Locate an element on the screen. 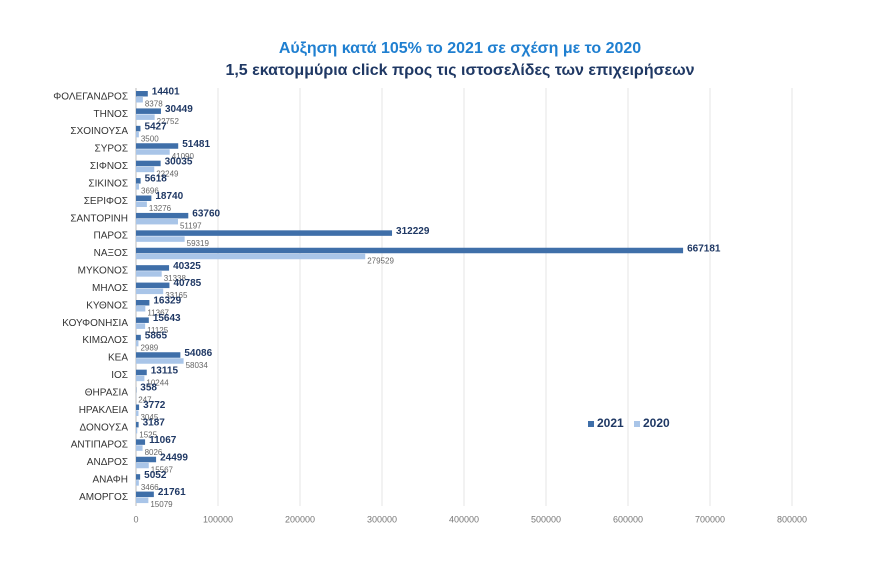 The width and height of the screenshot is (878, 572). data-label-2020: 33165 is located at coordinates (176, 295).